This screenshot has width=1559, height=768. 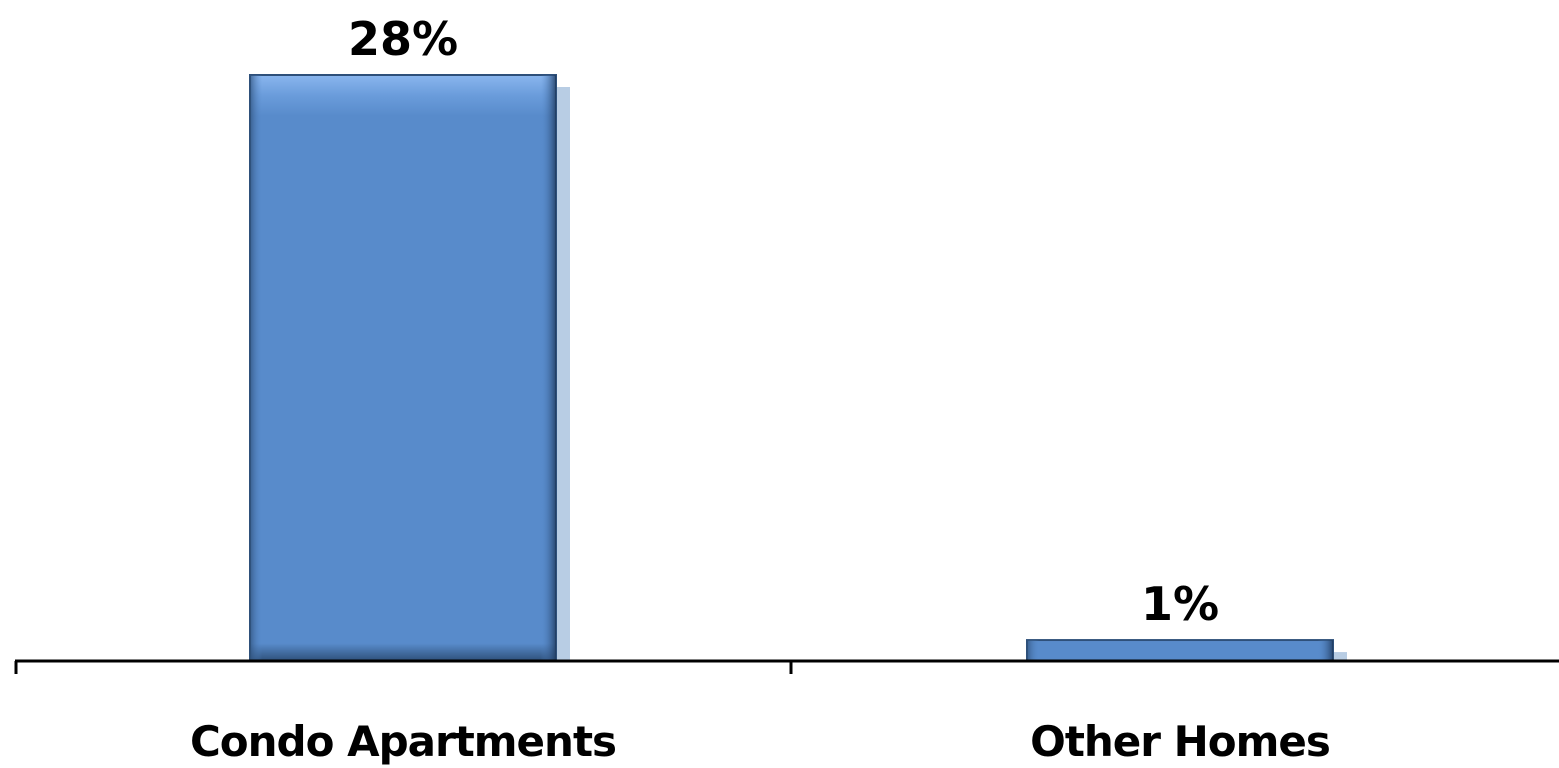 What do you see at coordinates (760, 741) in the screenshot?
I see `category-labels-group: Condo Apartments Other Homes` at bounding box center [760, 741].